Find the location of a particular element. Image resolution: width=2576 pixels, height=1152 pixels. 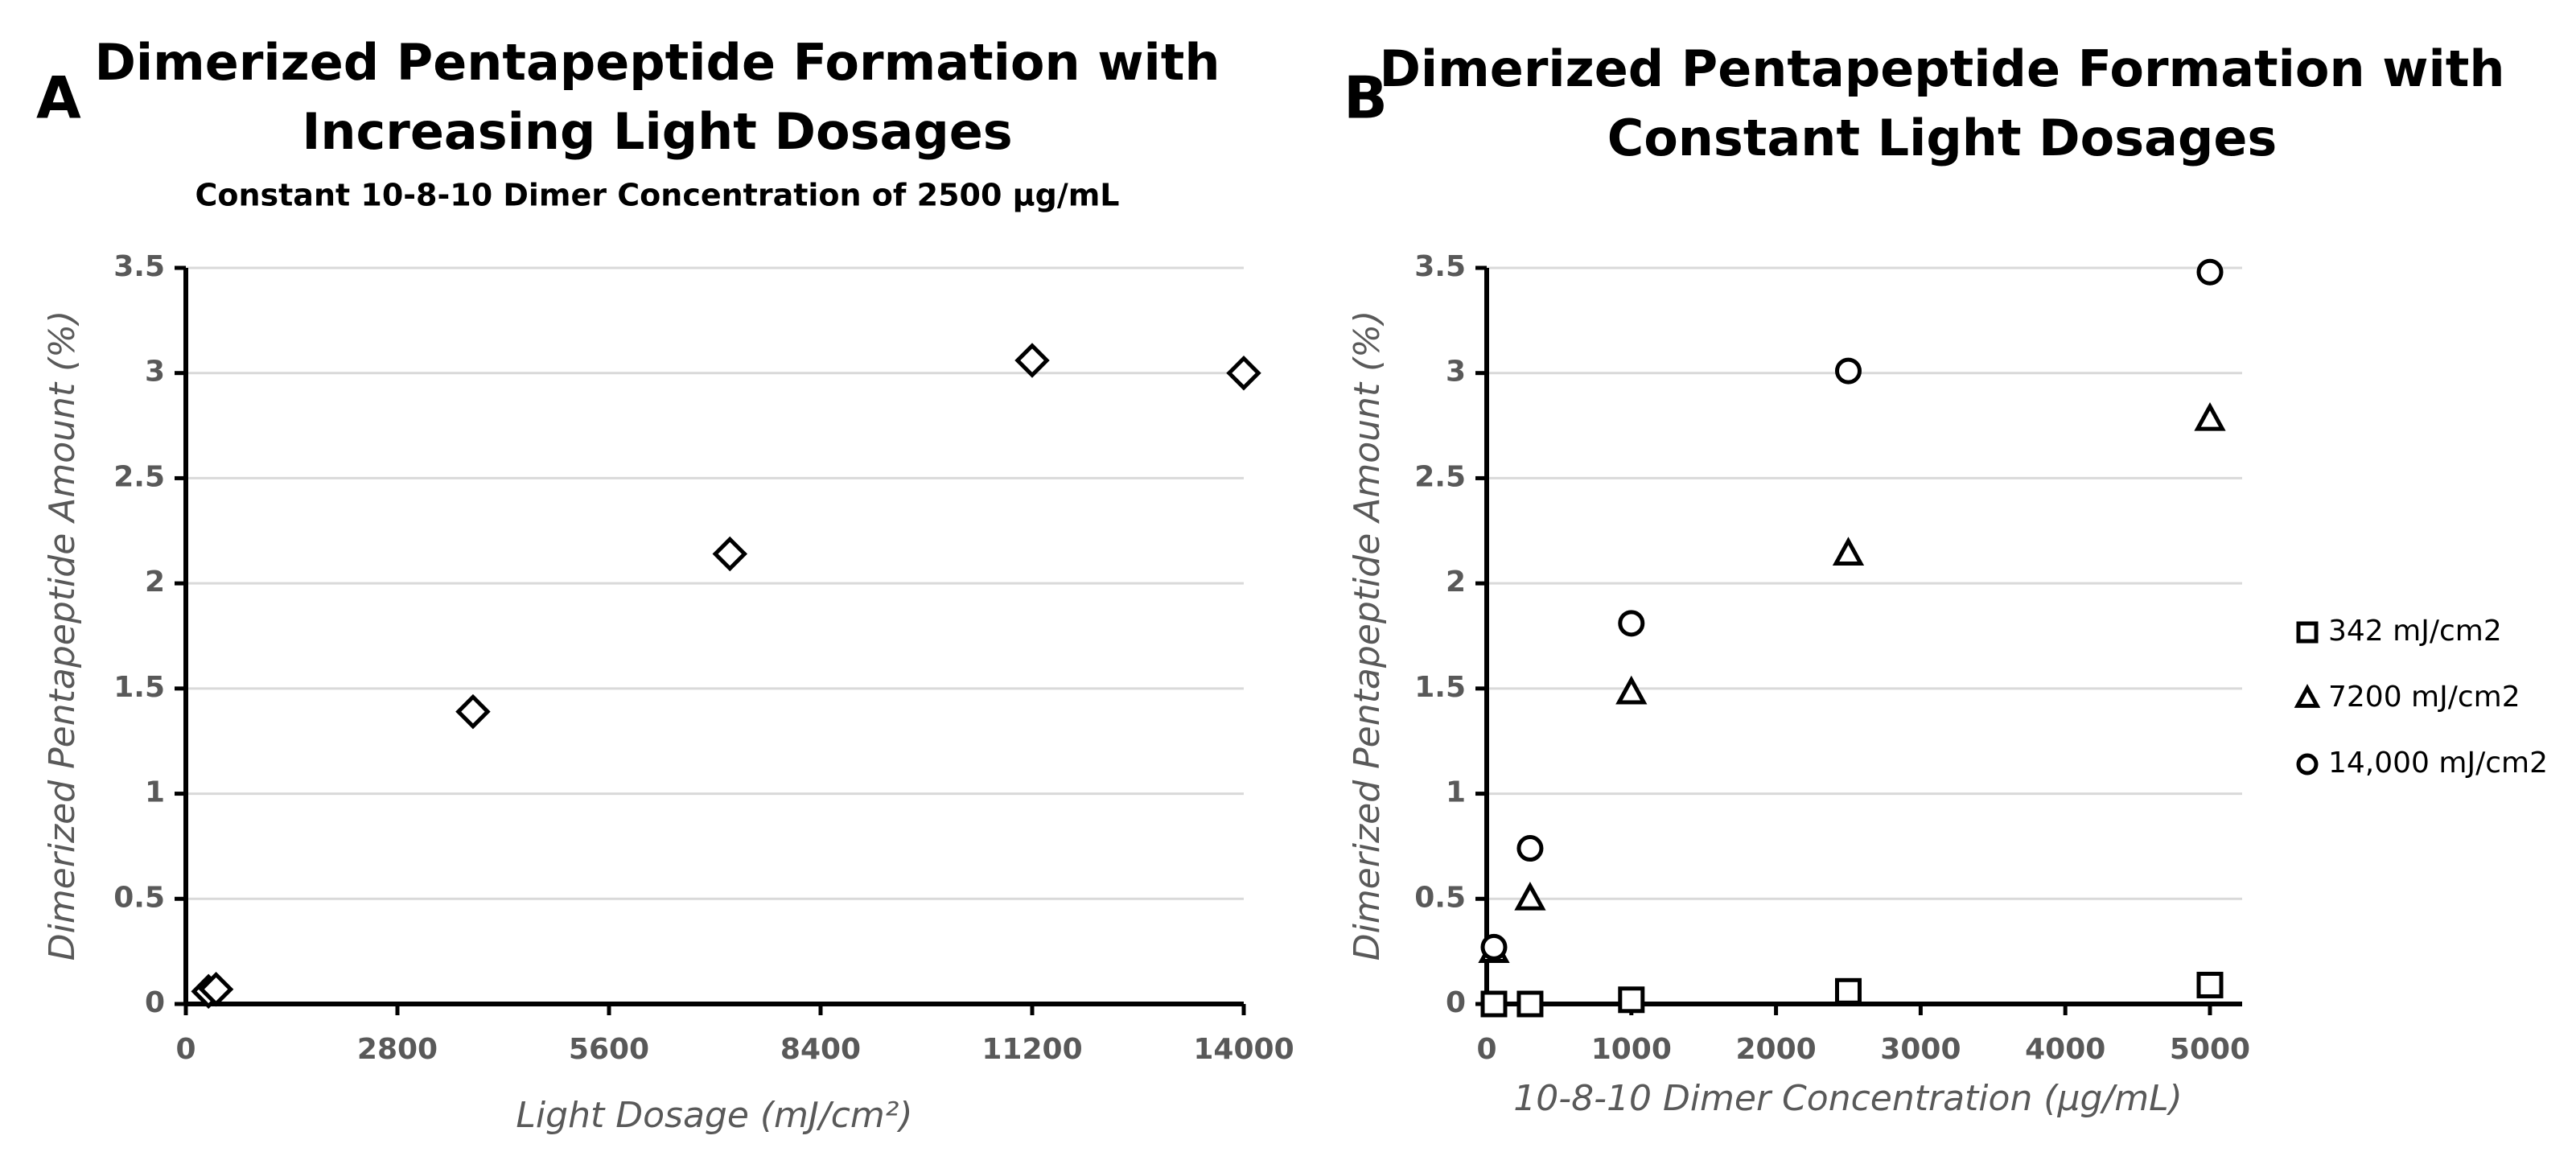

x-tick-label: 2000 is located at coordinates (1775, 1050).